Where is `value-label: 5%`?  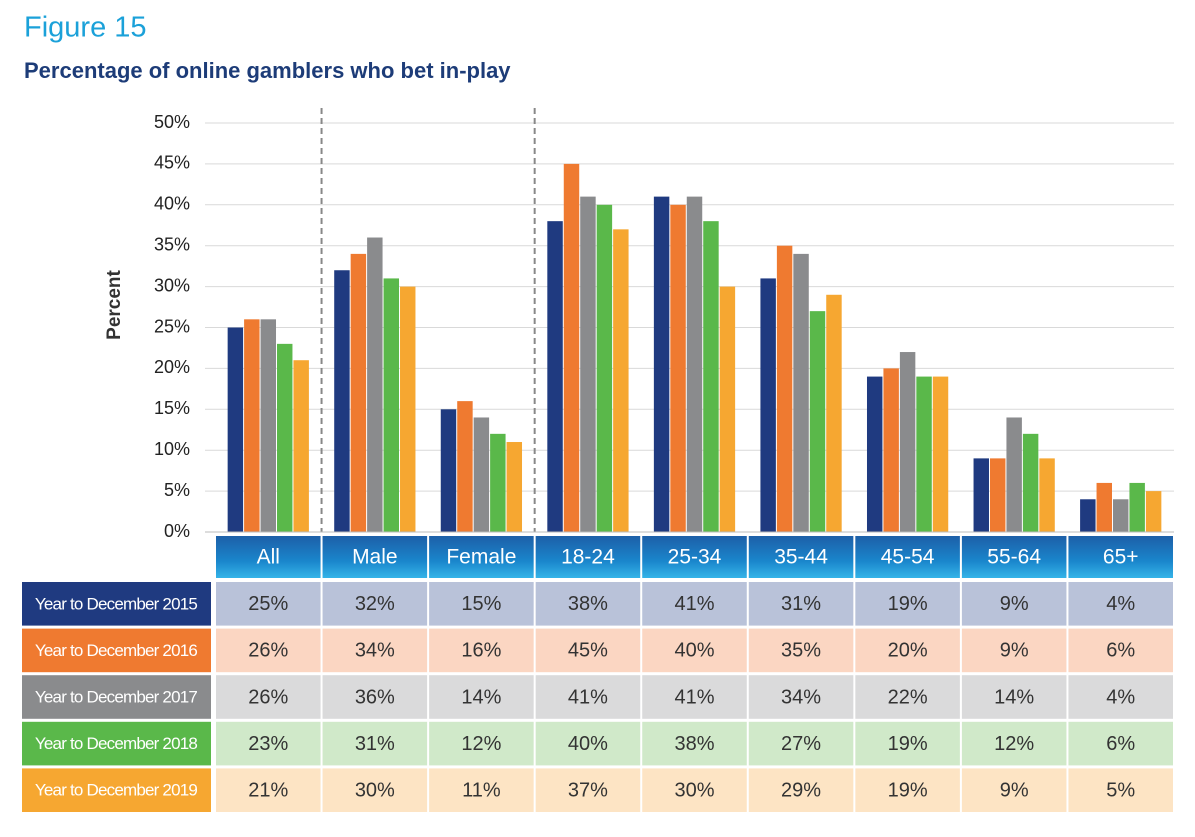
value-label: 5% is located at coordinates (1120, 790).